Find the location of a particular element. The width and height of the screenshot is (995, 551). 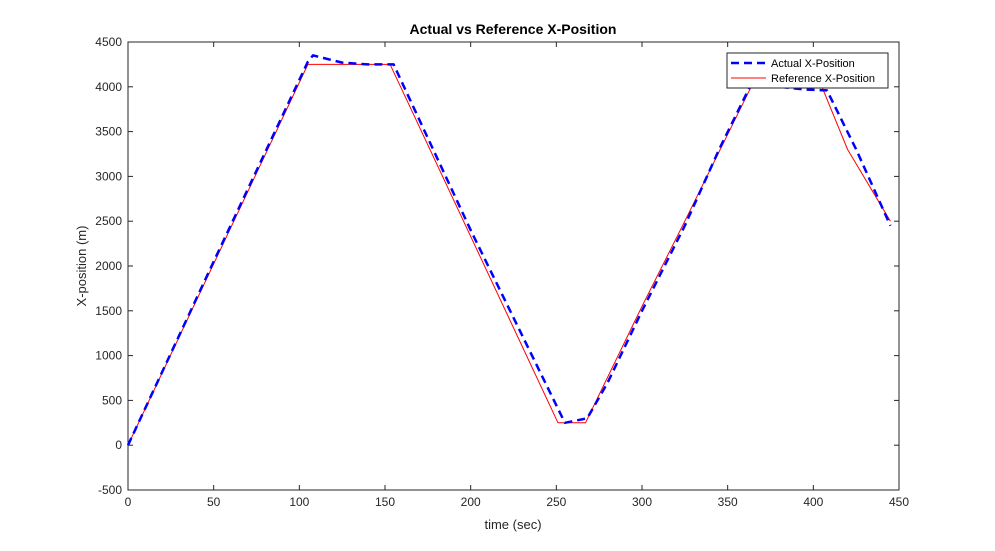

legend: Actual X-Position Reference X-Position is located at coordinates (807, 70).